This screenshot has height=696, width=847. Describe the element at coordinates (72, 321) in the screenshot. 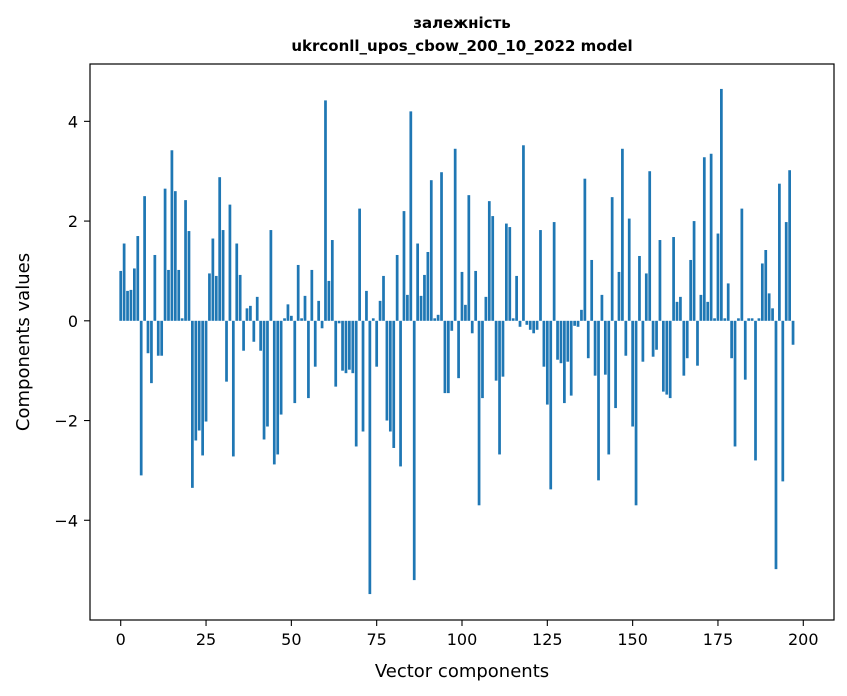

I see `y-axis-ticks: −4 −2 0 2 4` at that location.